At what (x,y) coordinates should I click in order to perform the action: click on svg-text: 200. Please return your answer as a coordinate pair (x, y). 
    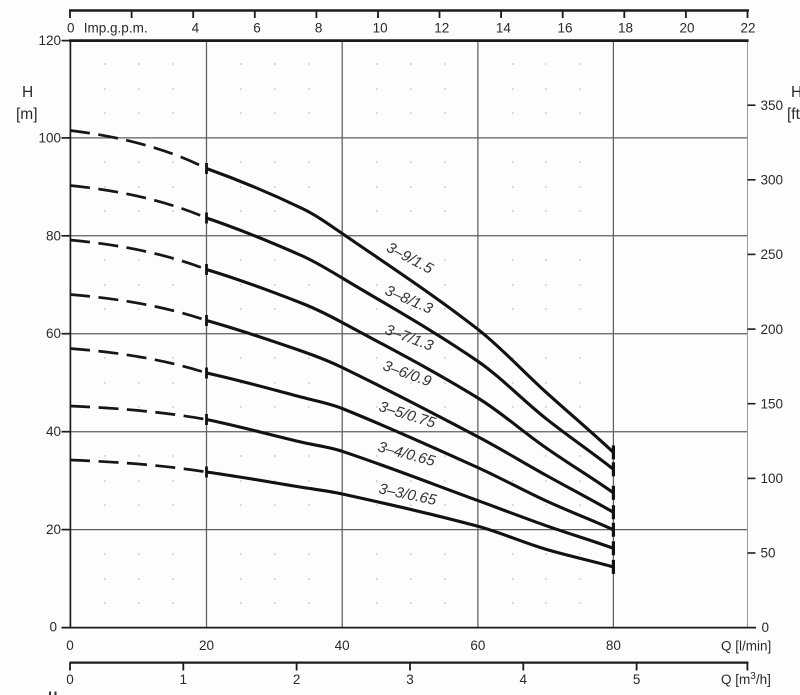
    Looking at the image, I should click on (772, 329).